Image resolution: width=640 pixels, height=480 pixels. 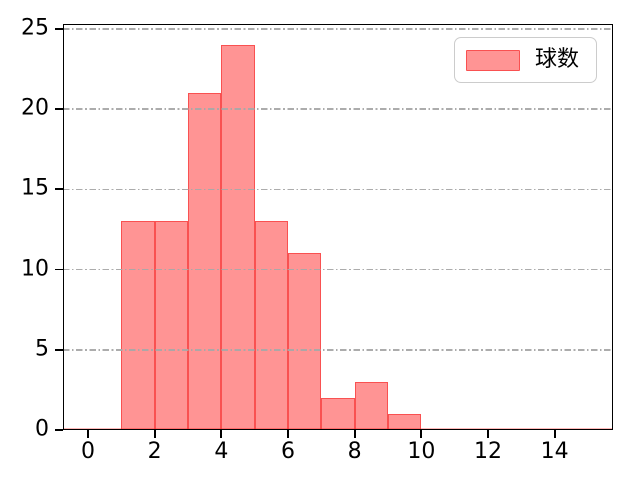 What do you see at coordinates (35, 108) in the screenshot?
I see `y-tick-label: 20` at bounding box center [35, 108].